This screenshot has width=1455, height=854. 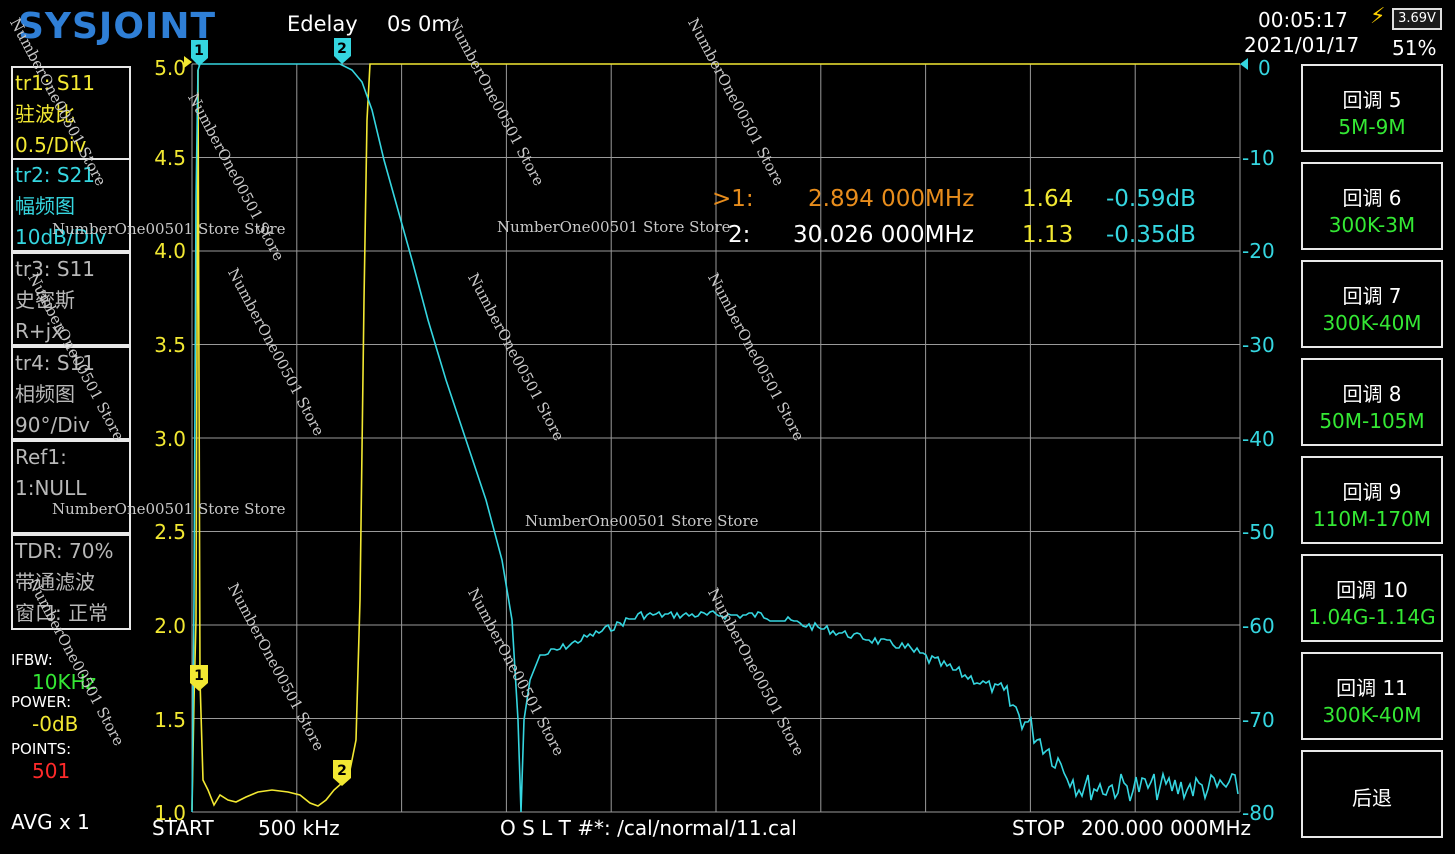 What do you see at coordinates (170, 720) in the screenshot?
I see `left-tick: 1.5` at bounding box center [170, 720].